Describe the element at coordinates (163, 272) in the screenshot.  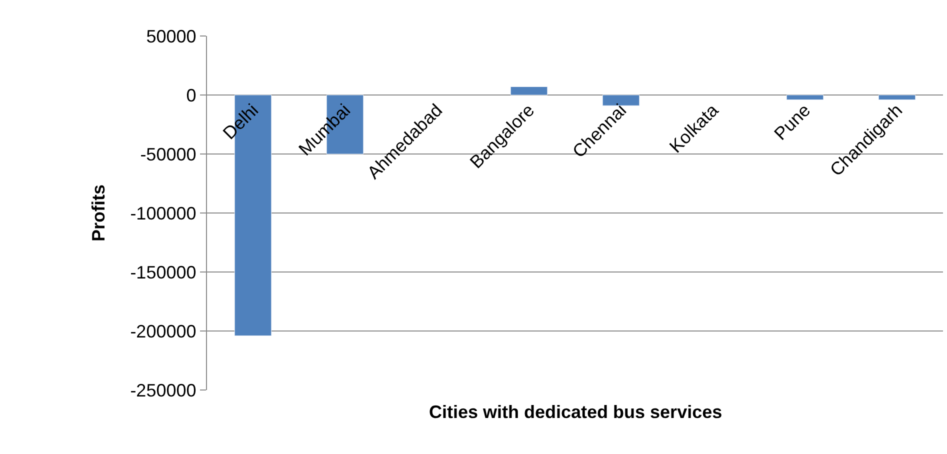
I see `y-tick-label: -150000` at that location.